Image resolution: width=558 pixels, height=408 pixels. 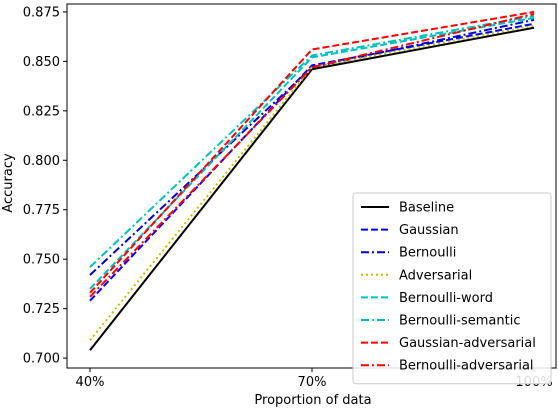 What do you see at coordinates (45, 186) in the screenshot?
I see `y-axis-ticks: 0.700 0.725 0.750 0.775 0.800 0.825 0.850 0.875` at bounding box center [45, 186].